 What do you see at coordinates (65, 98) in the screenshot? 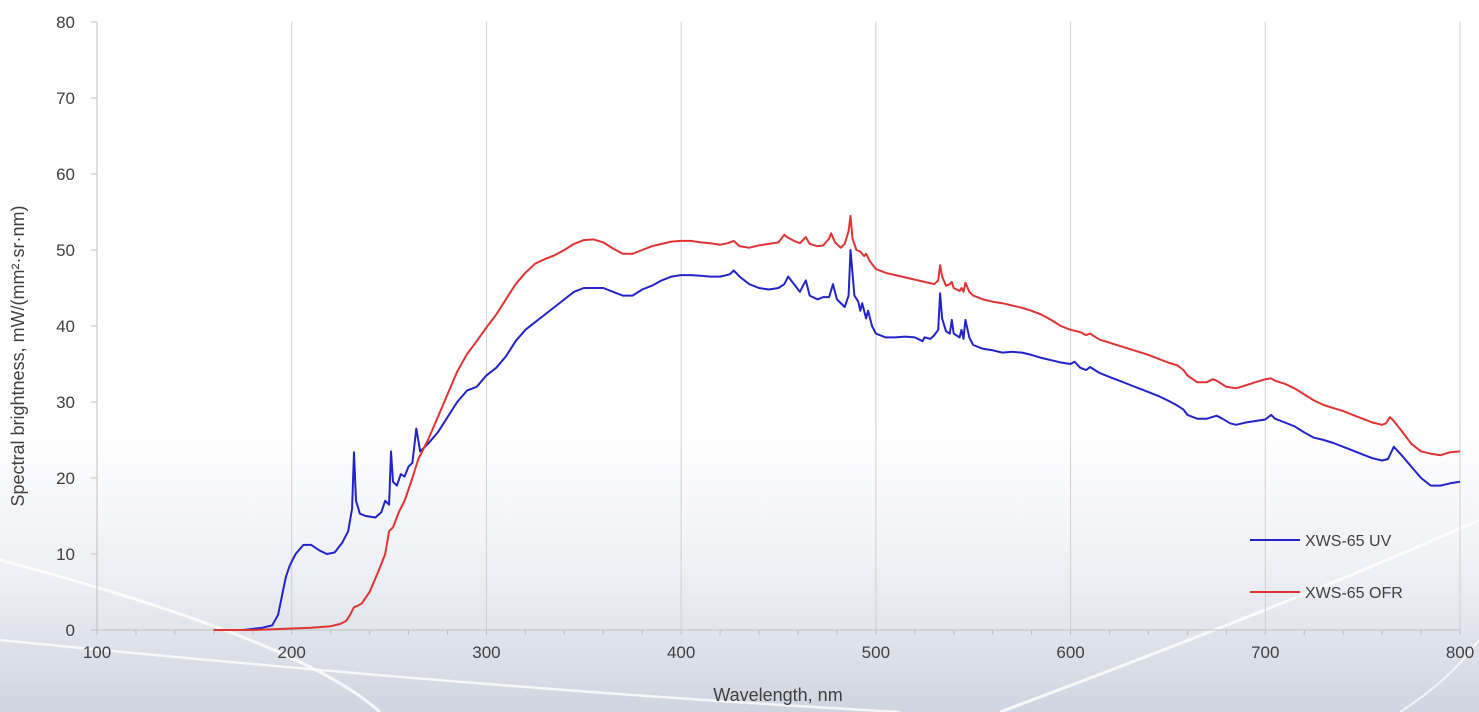
I see `y-tick-label: 70` at bounding box center [65, 98].